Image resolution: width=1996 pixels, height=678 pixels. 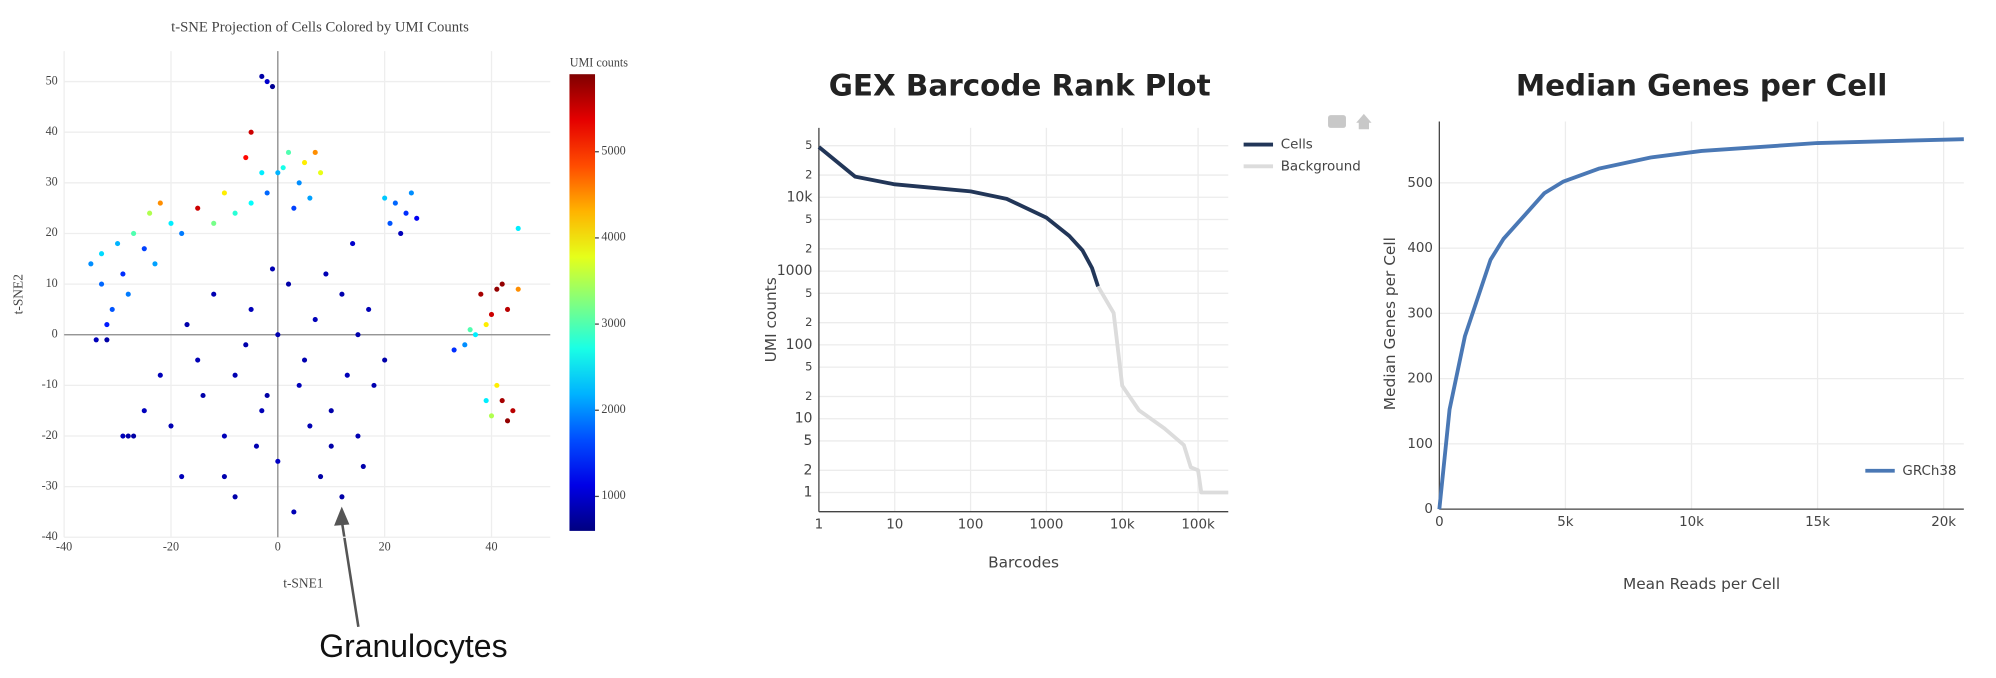 I want to click on y-tick-label: 200, so click(x=1420, y=379).